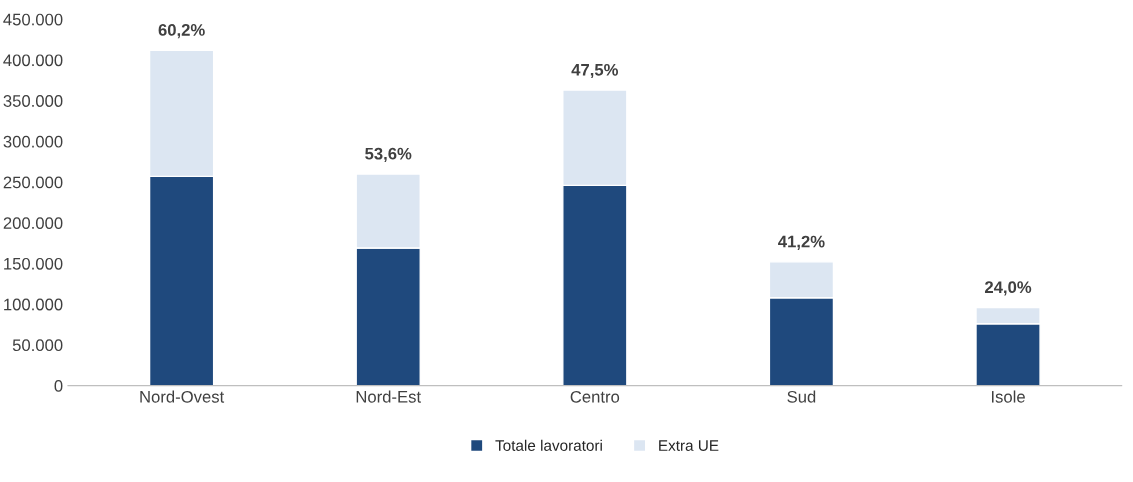 Image resolution: width=1133 pixels, height=482 pixels. I want to click on y-tick-label: 200.000, so click(33, 223).